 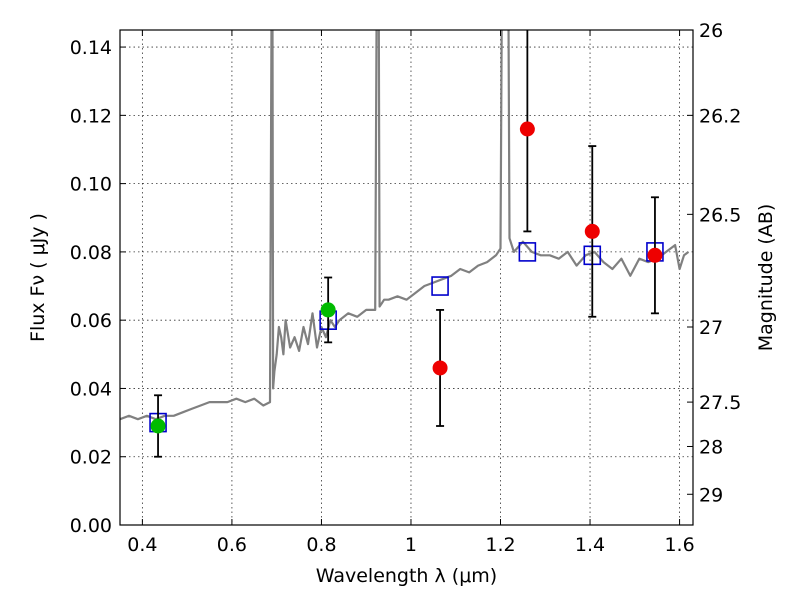 What do you see at coordinates (91, 389) in the screenshot?
I see `y-tick-label: 0.04` at bounding box center [91, 389].